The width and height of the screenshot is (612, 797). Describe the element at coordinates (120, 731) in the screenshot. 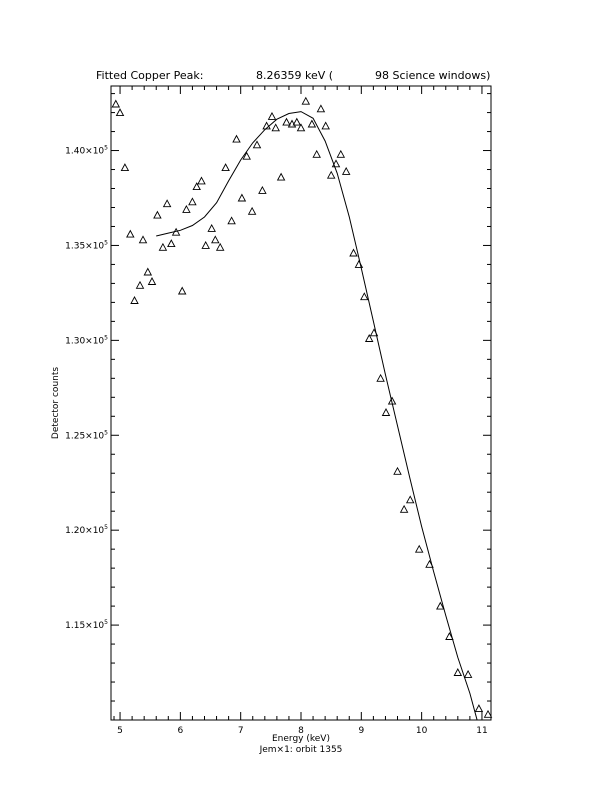

I see `x-tick-label: 5` at that location.